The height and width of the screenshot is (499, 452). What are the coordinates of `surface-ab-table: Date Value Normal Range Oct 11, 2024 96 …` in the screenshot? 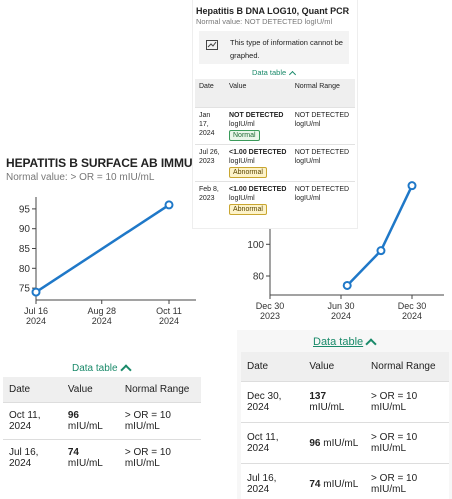 It's located at (102, 426).